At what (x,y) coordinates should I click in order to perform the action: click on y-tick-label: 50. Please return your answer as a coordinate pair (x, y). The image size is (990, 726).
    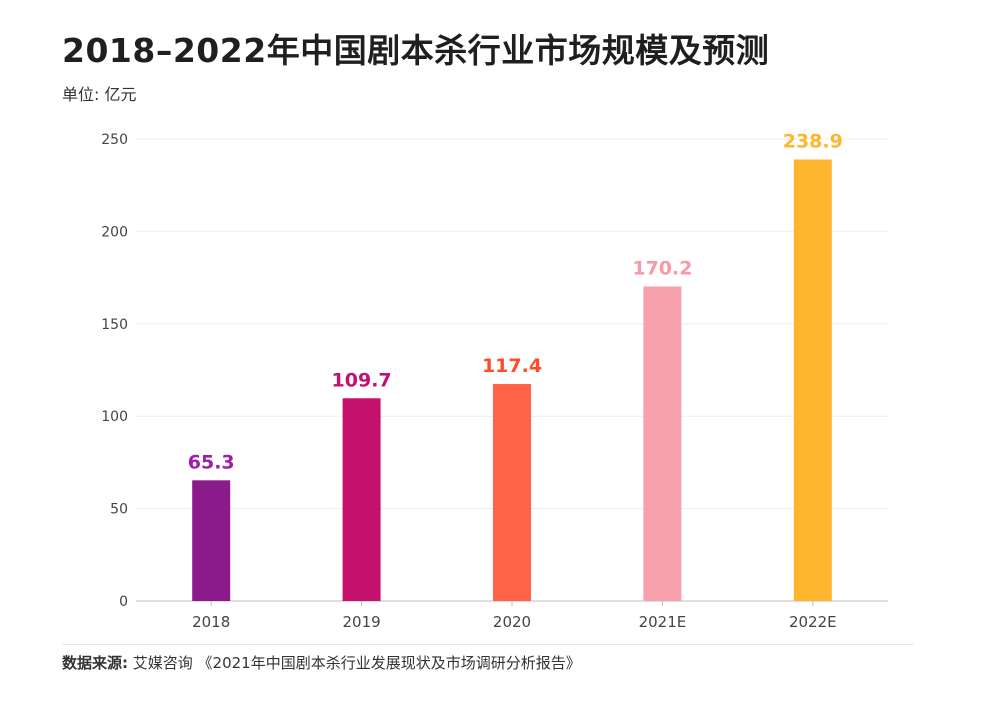
    Looking at the image, I should click on (119, 510).